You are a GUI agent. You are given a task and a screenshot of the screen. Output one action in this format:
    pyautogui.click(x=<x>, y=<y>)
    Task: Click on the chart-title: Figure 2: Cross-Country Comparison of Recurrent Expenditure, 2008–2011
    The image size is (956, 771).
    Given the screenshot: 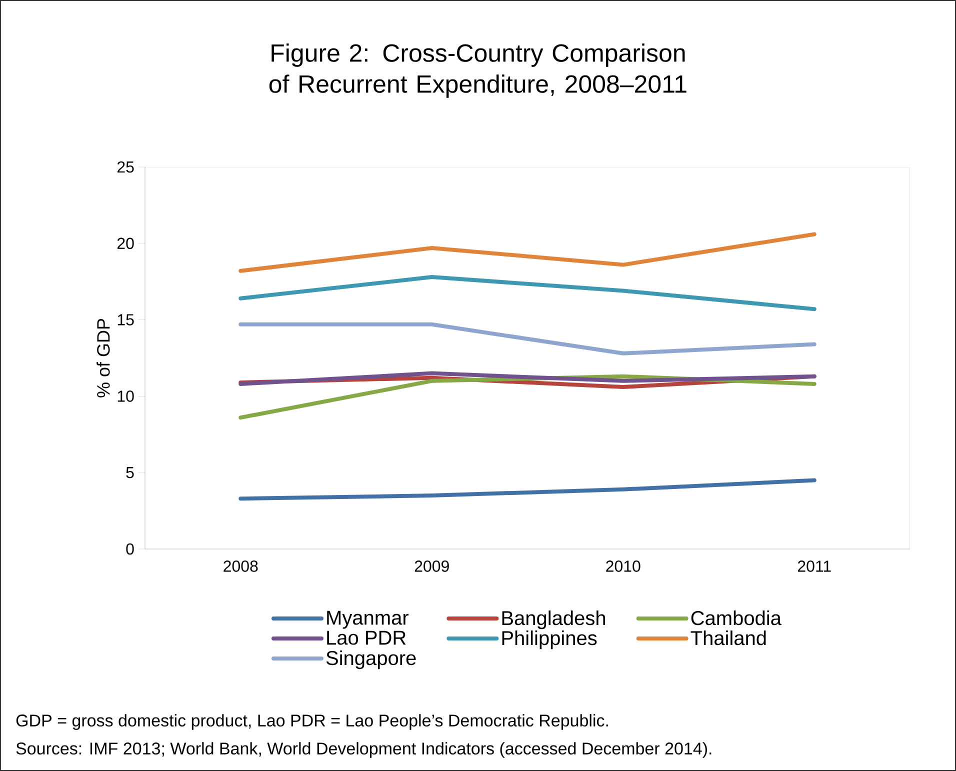 What is the action you would take?
    pyautogui.click(x=477, y=71)
    